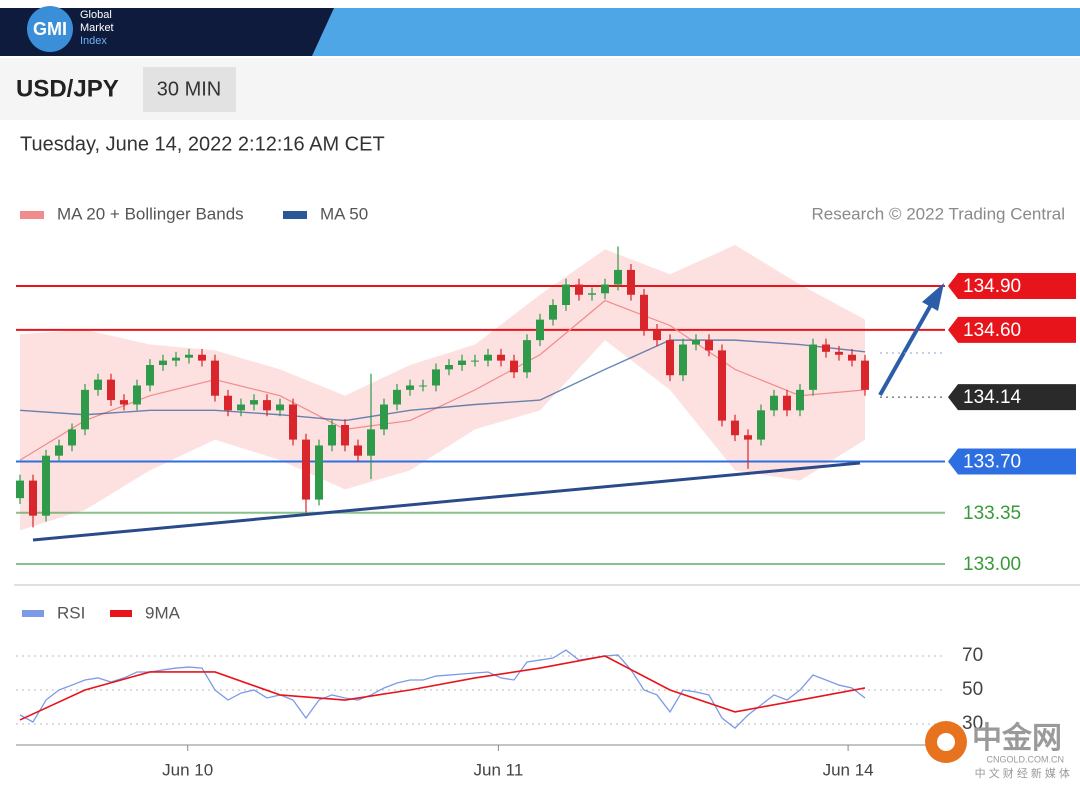 The image size is (1080, 791). I want to click on y-tick-label: 50, so click(972, 689).